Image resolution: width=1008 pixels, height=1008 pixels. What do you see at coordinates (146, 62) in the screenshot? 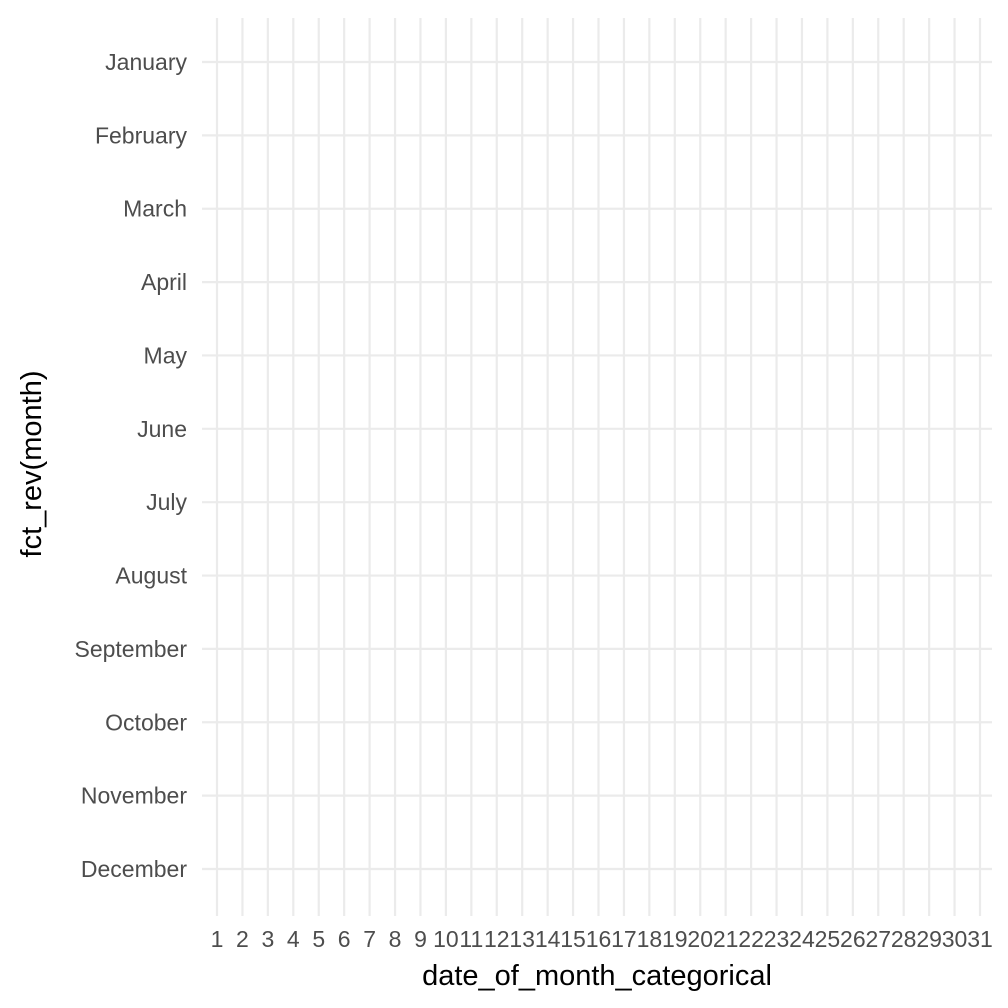
I see `y-tick-label: January` at bounding box center [146, 62].